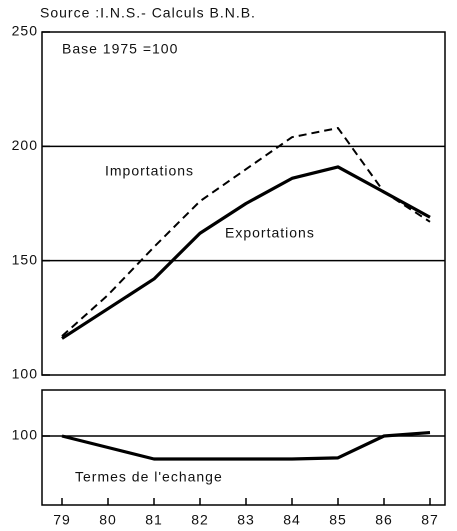 The width and height of the screenshot is (457, 531). I want to click on x-tick-label: 86, so click(384, 520).